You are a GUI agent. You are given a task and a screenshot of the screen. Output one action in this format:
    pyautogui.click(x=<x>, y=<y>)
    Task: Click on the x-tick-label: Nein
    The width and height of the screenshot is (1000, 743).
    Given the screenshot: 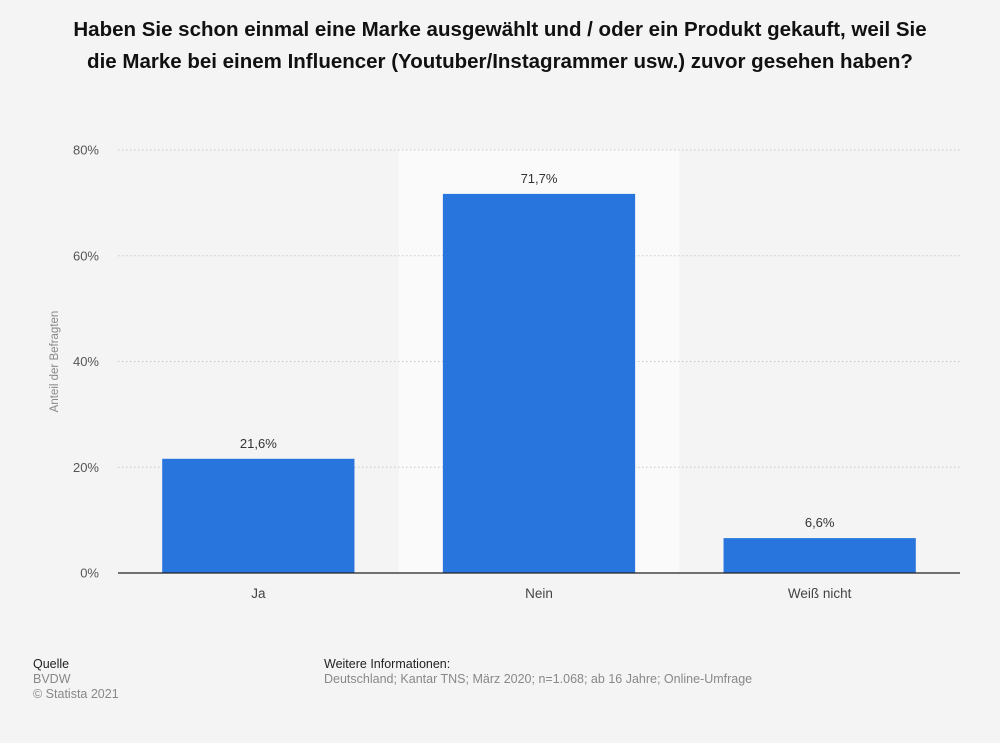 What is the action you would take?
    pyautogui.click(x=539, y=593)
    